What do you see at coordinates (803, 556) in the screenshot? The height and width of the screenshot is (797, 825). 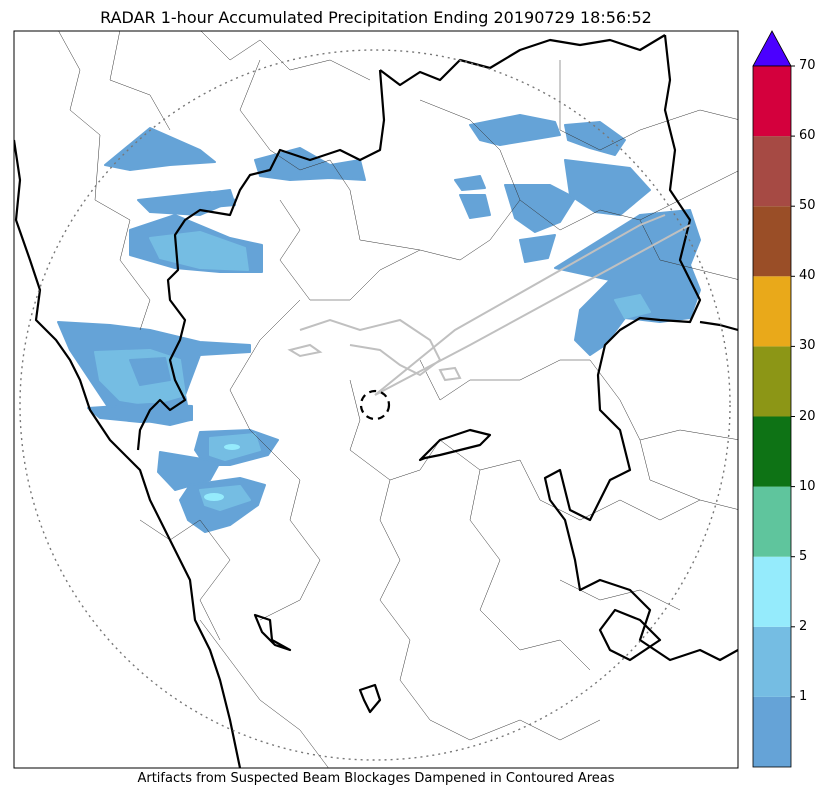 I see `colorbar-tick-label: 5` at bounding box center [803, 556].